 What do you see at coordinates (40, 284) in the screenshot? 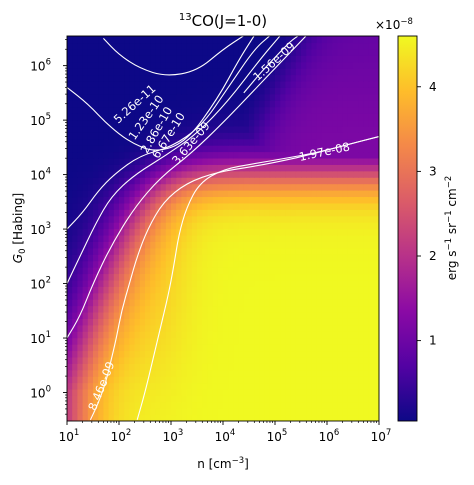
I see `y-tick-label-2: 10²` at bounding box center [40, 284].